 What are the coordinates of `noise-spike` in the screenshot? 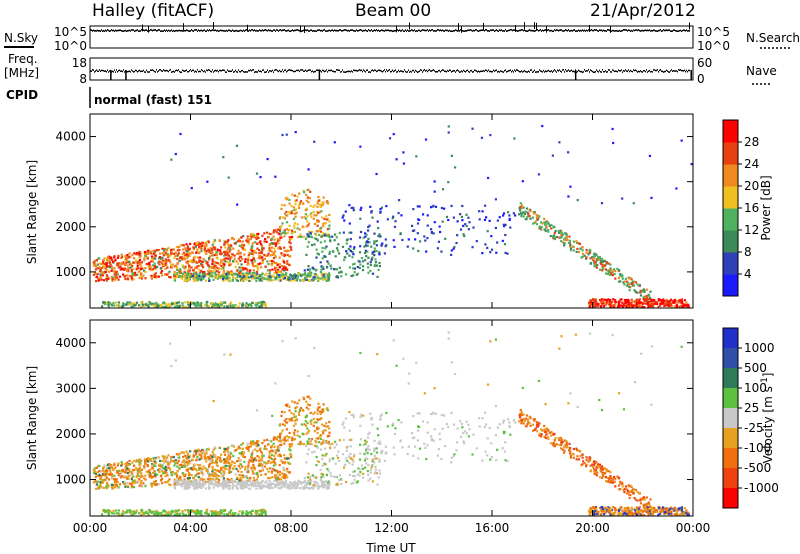 It's located at (524, 26).